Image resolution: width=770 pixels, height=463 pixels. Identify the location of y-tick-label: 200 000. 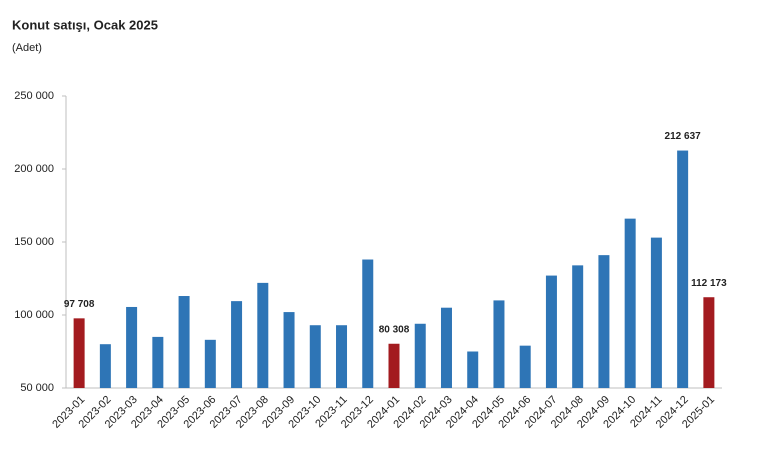
(34, 169).